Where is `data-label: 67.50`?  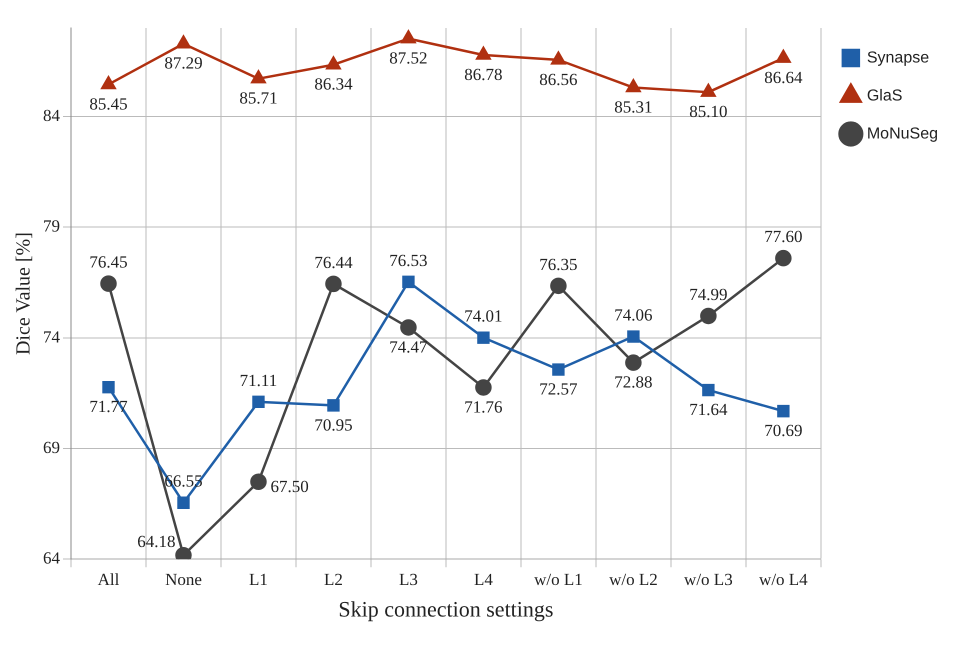 data-label: 67.50 is located at coordinates (289, 486).